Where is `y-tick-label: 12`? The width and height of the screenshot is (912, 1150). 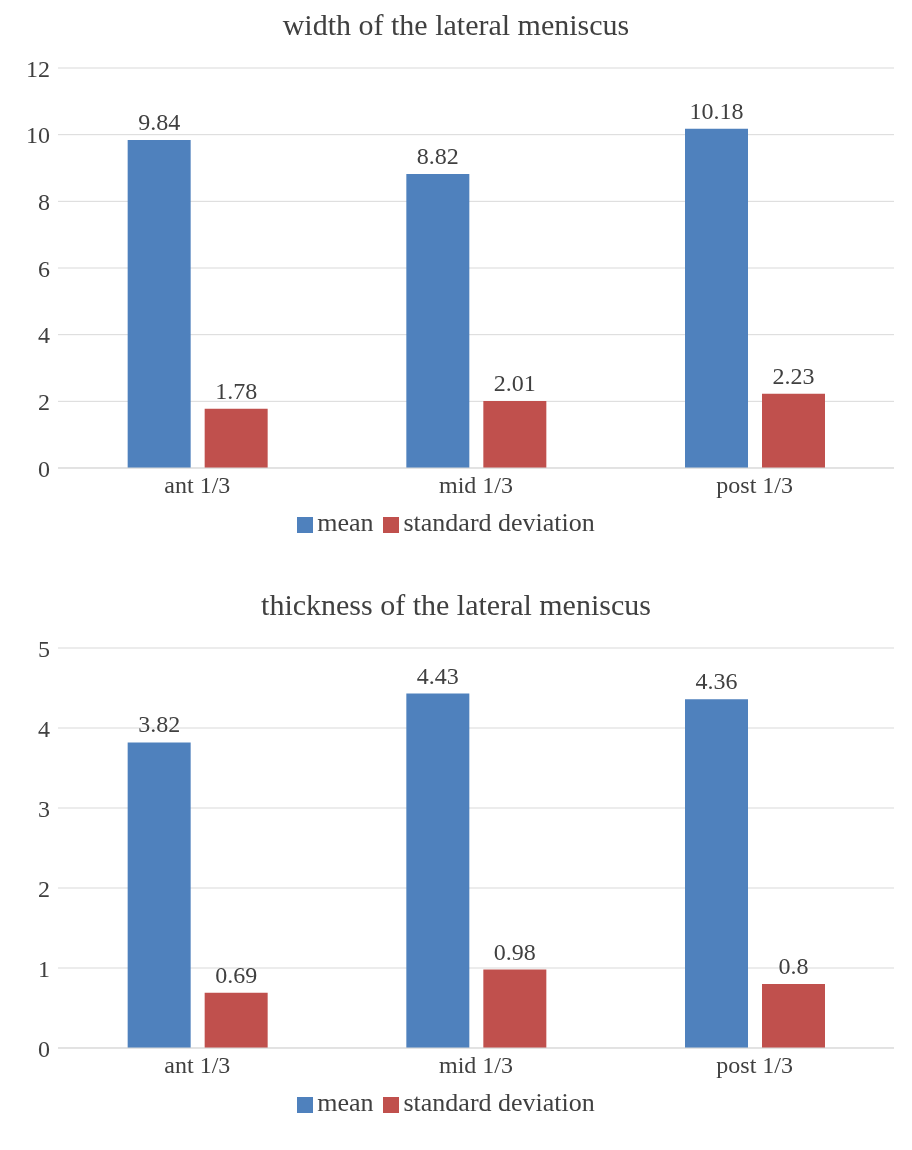
y-tick-label: 12 is located at coordinates (38, 68).